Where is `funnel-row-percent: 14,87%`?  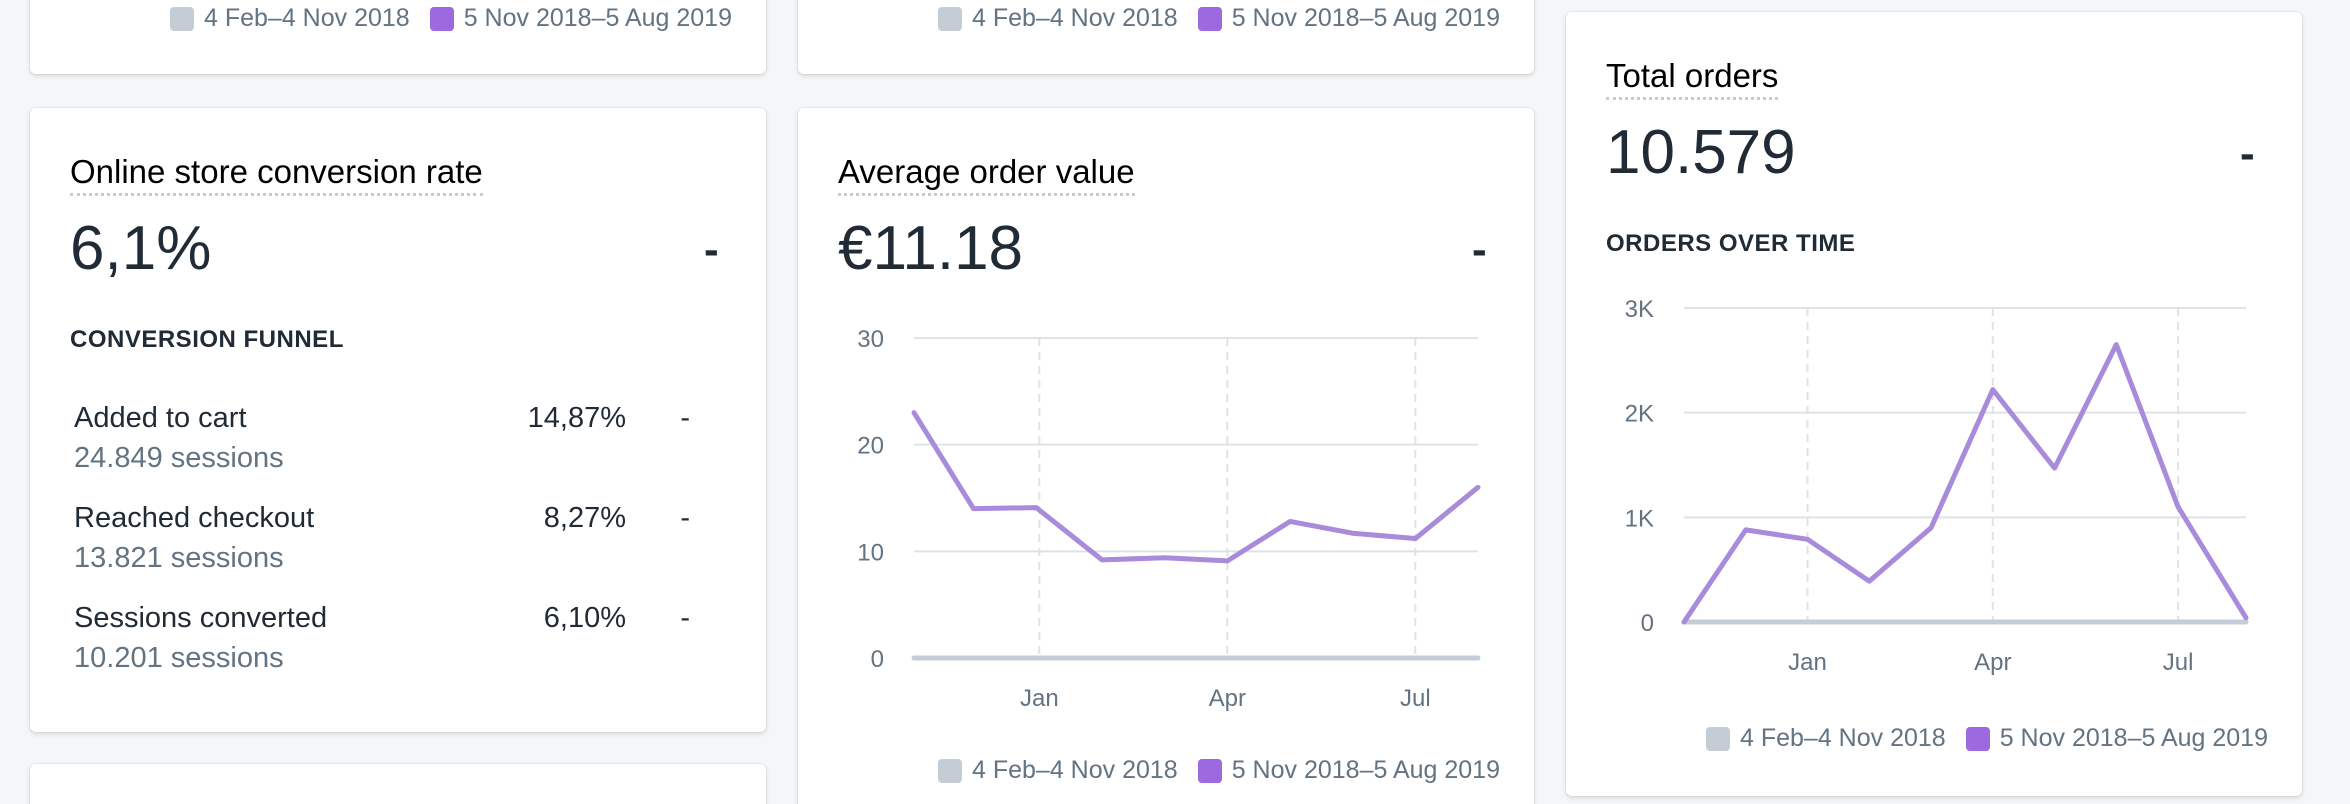
funnel-row-percent: 14,87% is located at coordinates (576, 418).